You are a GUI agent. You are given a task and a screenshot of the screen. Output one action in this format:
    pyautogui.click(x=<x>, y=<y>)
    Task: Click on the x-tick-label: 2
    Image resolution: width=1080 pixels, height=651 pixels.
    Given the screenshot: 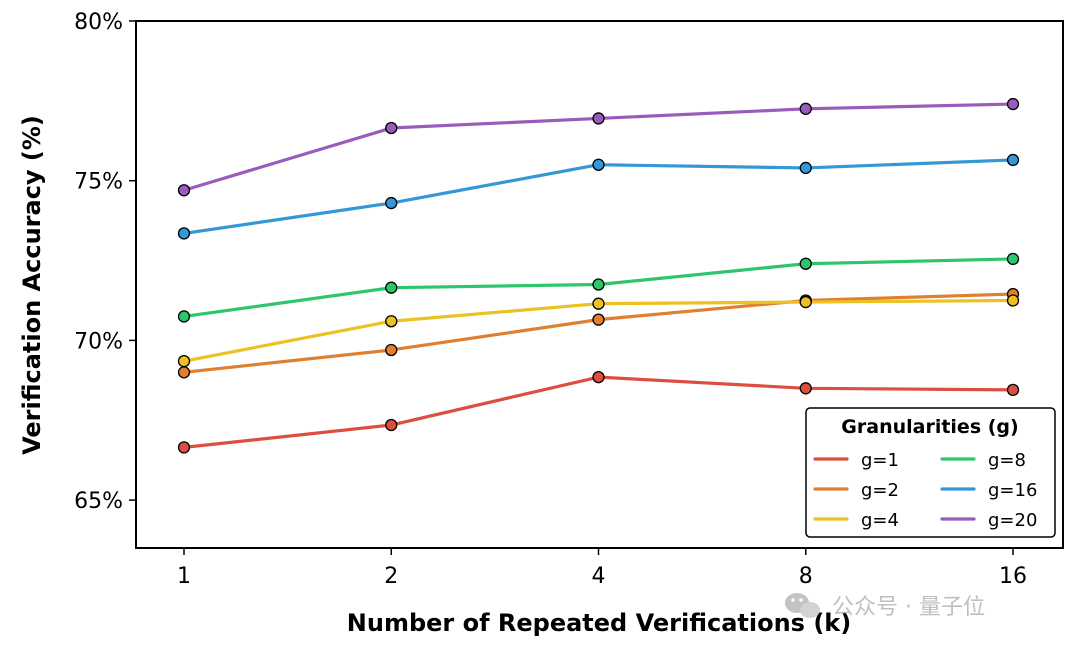 What is the action you would take?
    pyautogui.click(x=391, y=576)
    